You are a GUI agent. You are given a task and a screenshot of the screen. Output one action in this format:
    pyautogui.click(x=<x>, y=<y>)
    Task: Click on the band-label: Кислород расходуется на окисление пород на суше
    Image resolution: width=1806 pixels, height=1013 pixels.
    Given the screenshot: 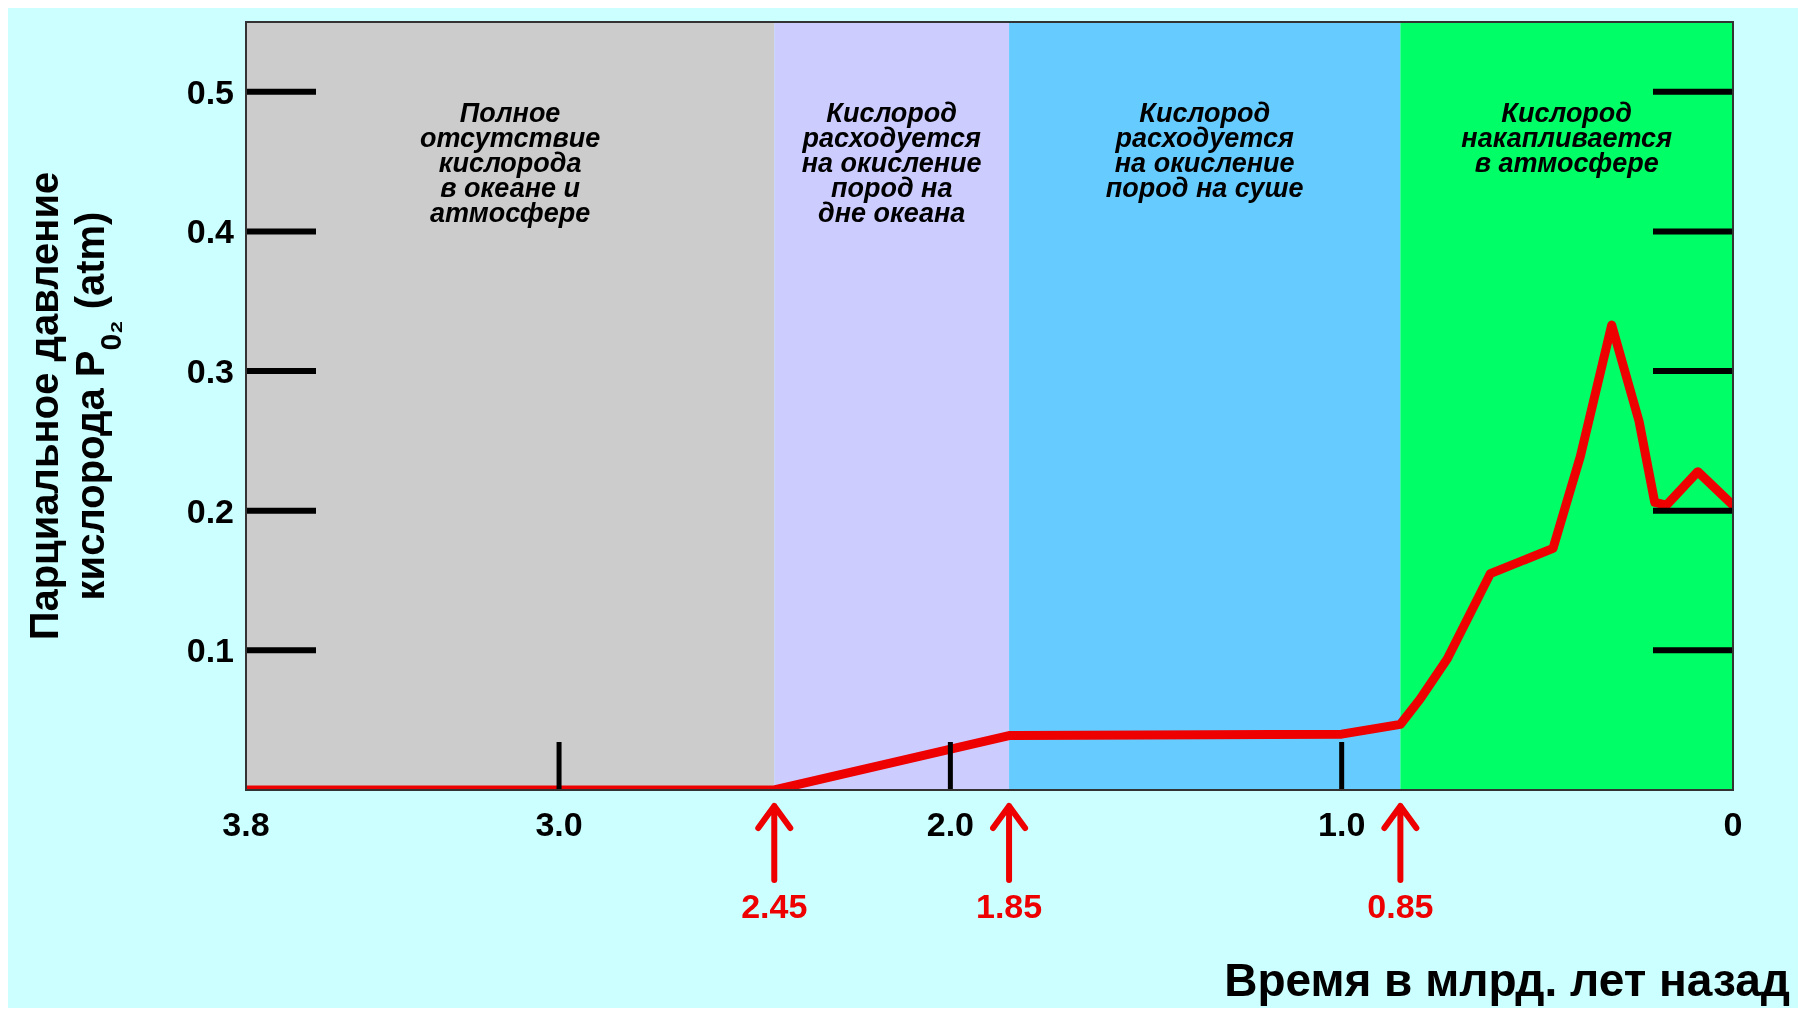 What is the action you would take?
    pyautogui.click(x=1204, y=150)
    